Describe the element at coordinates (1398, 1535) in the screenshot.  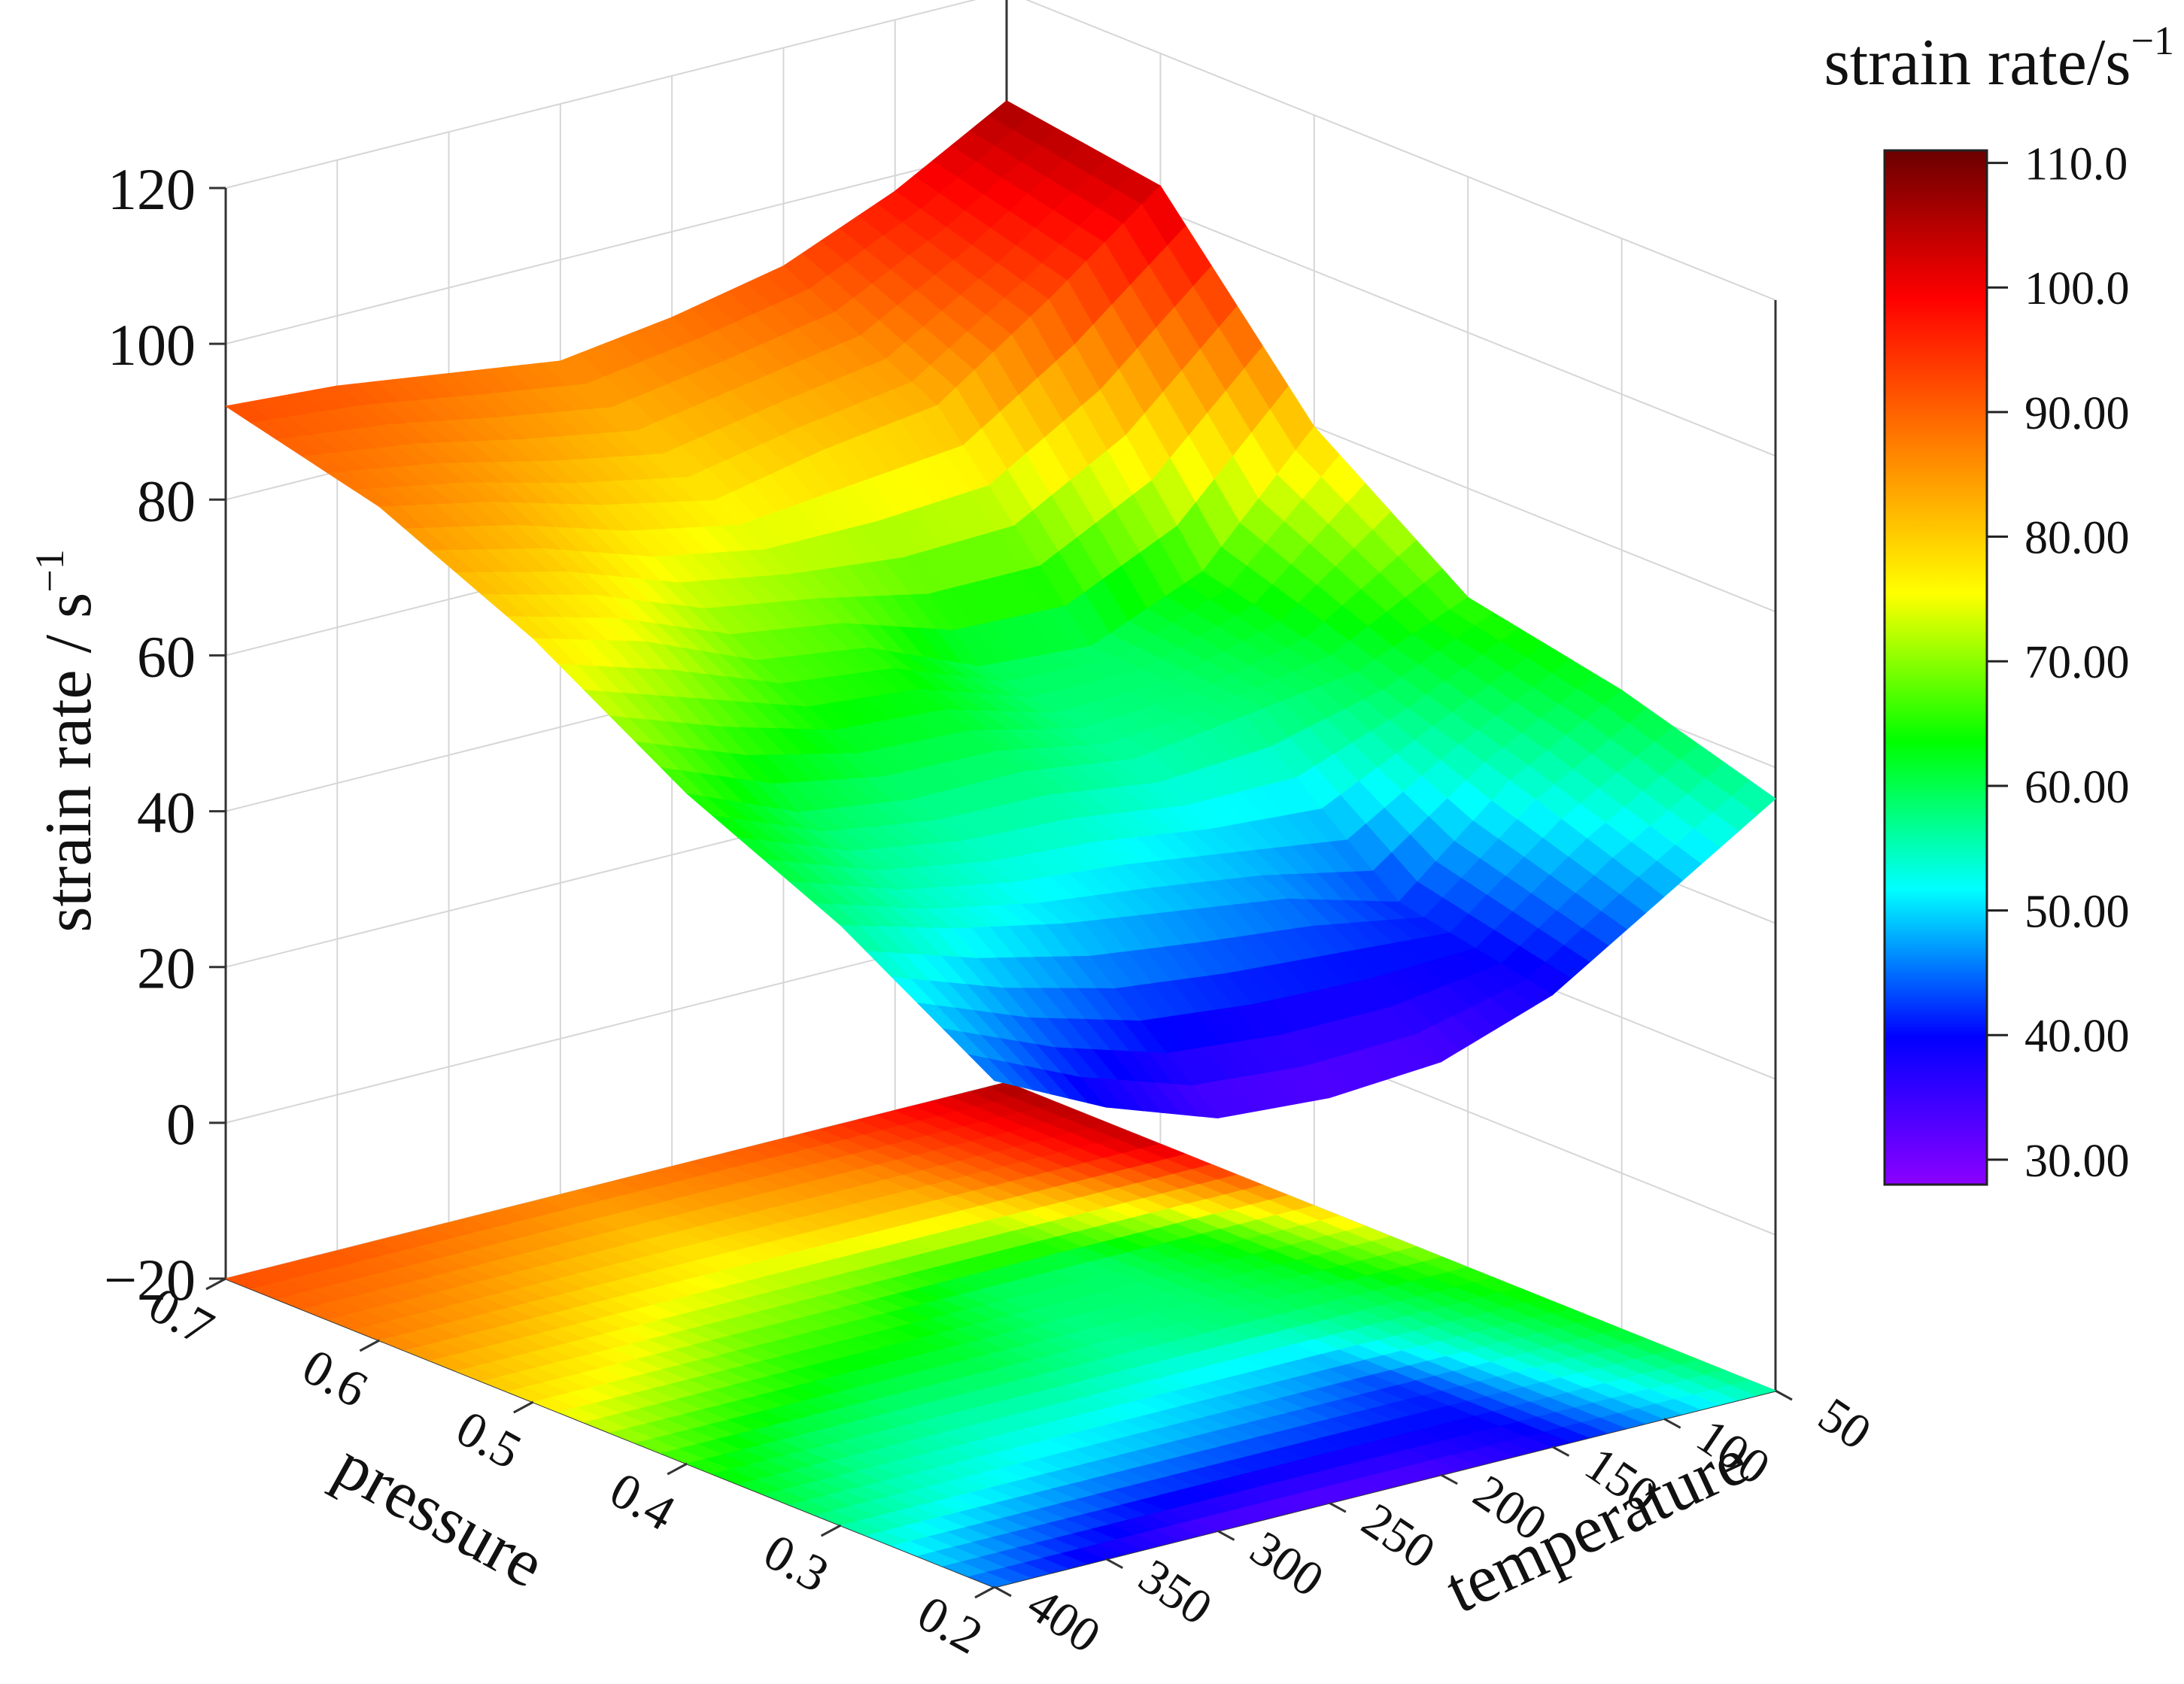
I see `temperature-tick-label: 250` at that location.